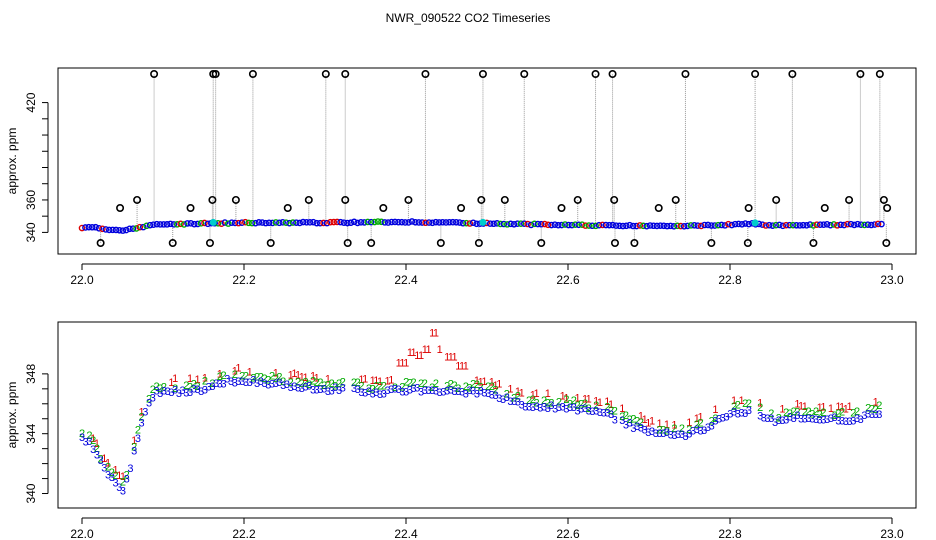 This screenshot has width=936, height=540. What do you see at coordinates (82, 533) in the screenshot?
I see `bottom-x-tick-label: 22.0` at bounding box center [82, 533].